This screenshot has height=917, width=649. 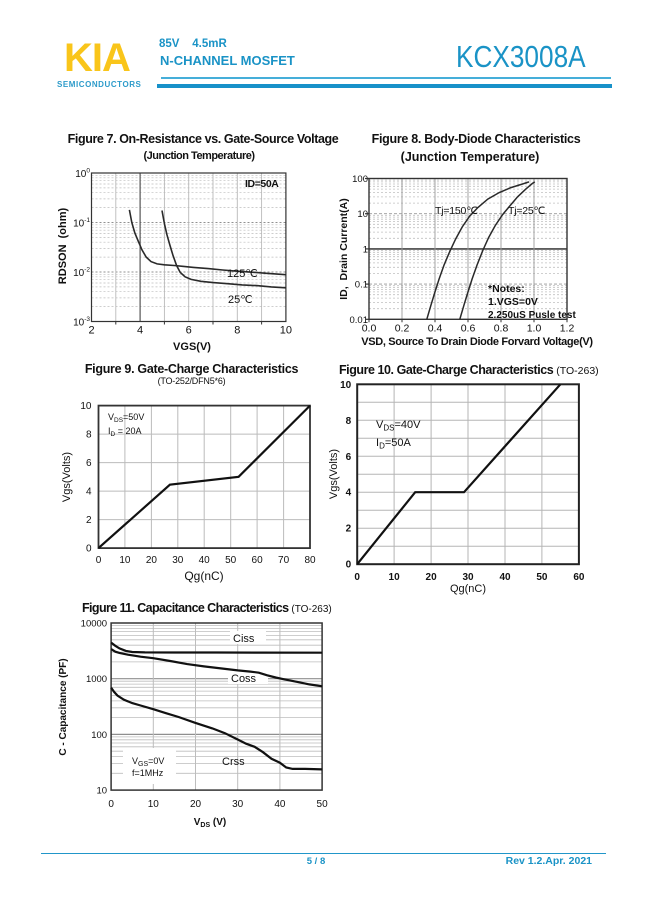 I want to click on svg-text: Ciss, so click(x=244, y=639).